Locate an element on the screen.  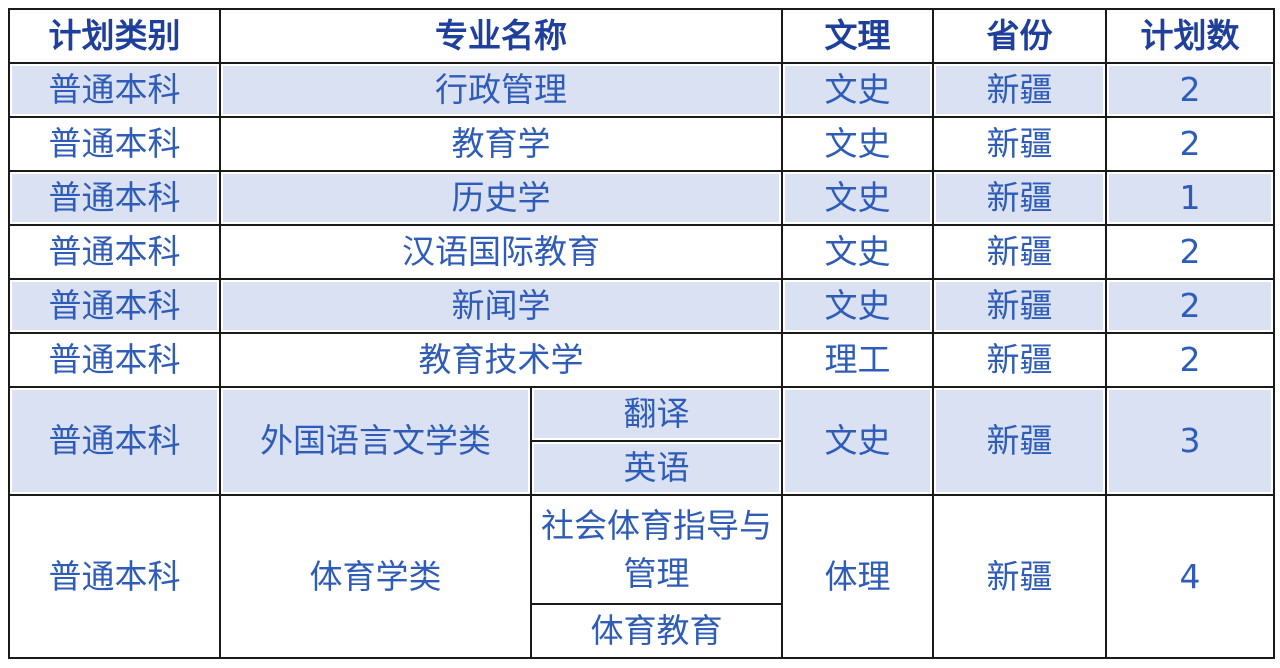
table-row: 普通本科 行政管理 文史 新疆 2 is located at coordinates (641, 90).